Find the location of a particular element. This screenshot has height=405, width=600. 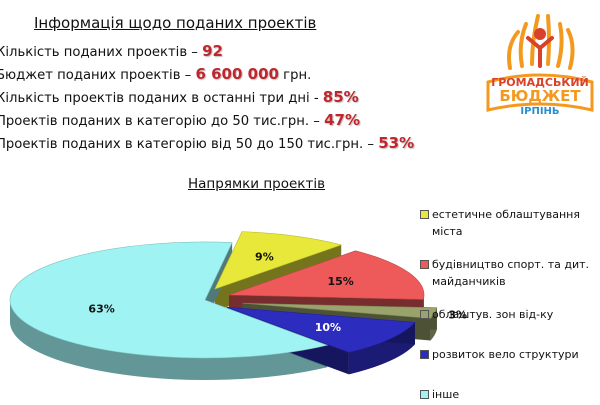

stat-value: 47% is located at coordinates (342, 120).